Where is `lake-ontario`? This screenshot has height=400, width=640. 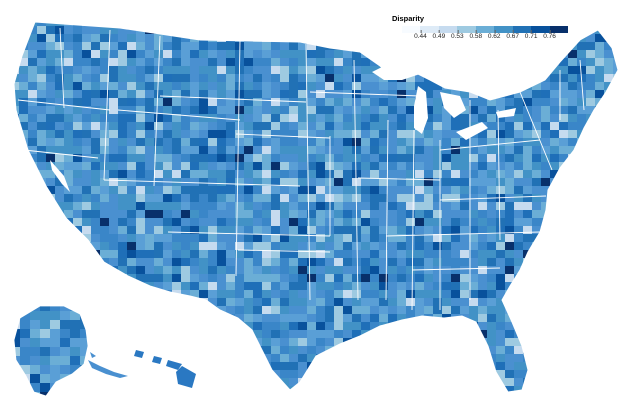 lake-ontario is located at coordinates (506, 113).